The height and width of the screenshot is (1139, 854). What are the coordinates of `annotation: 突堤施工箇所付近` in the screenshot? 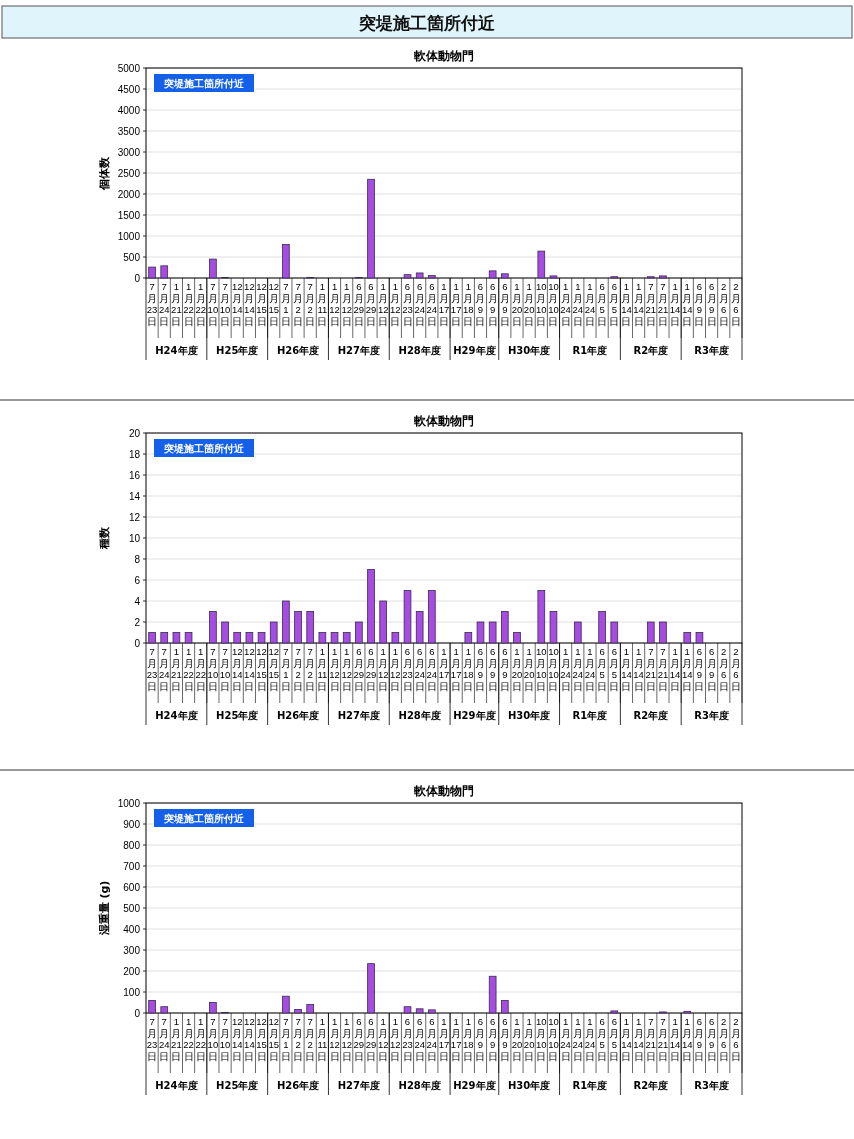 It's located at (204, 818).